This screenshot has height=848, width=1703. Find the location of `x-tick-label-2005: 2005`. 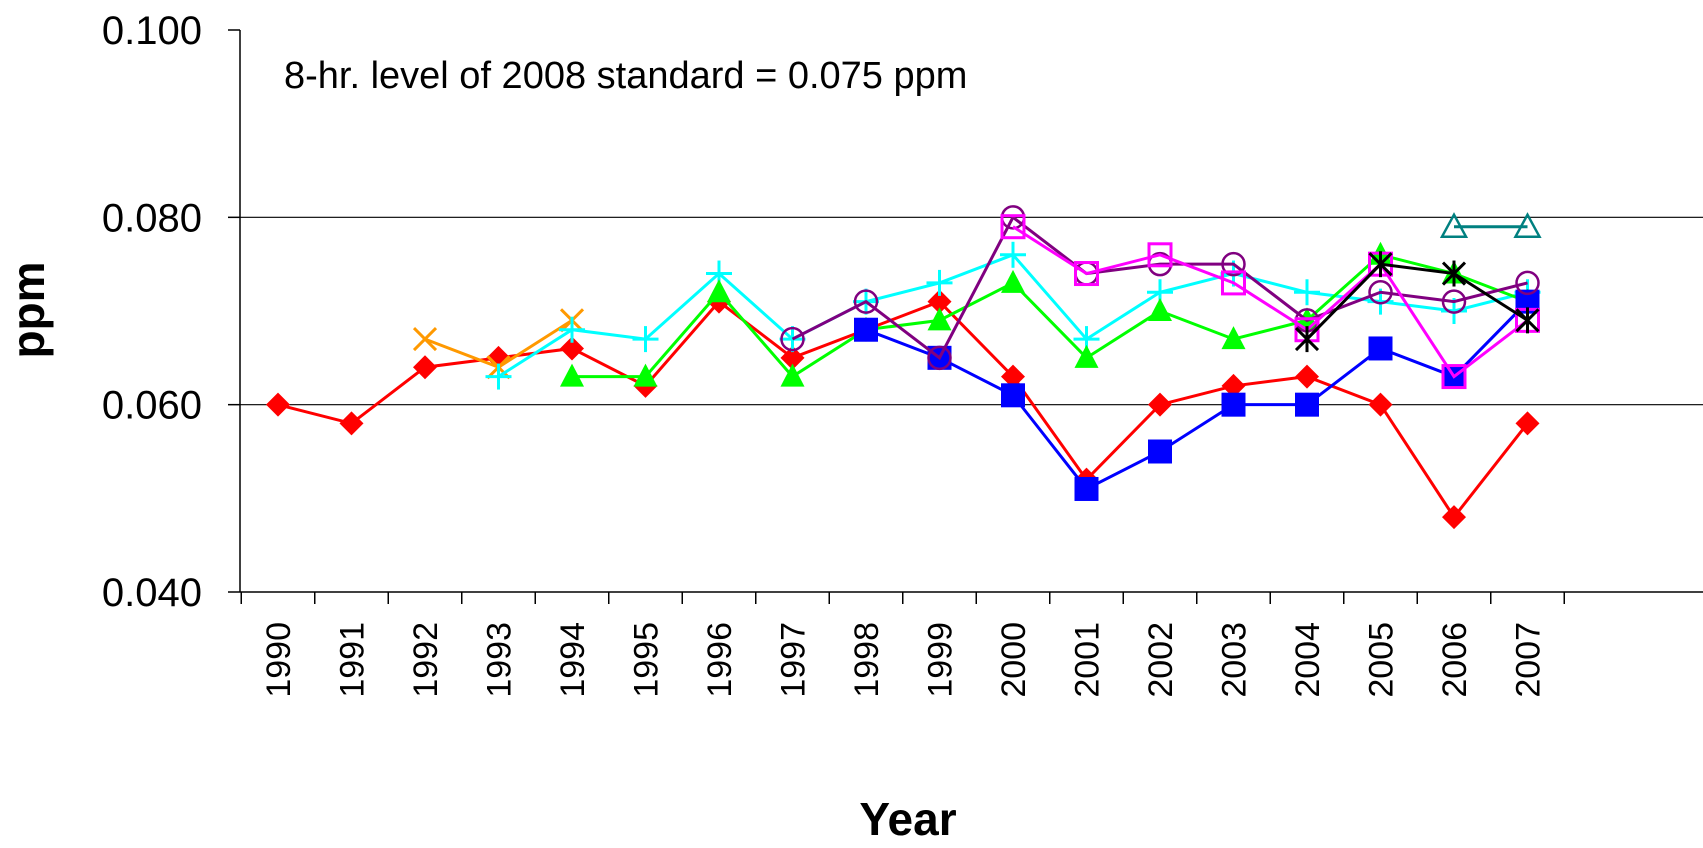

x-tick-label-2005: 2005 is located at coordinates (1382, 660).